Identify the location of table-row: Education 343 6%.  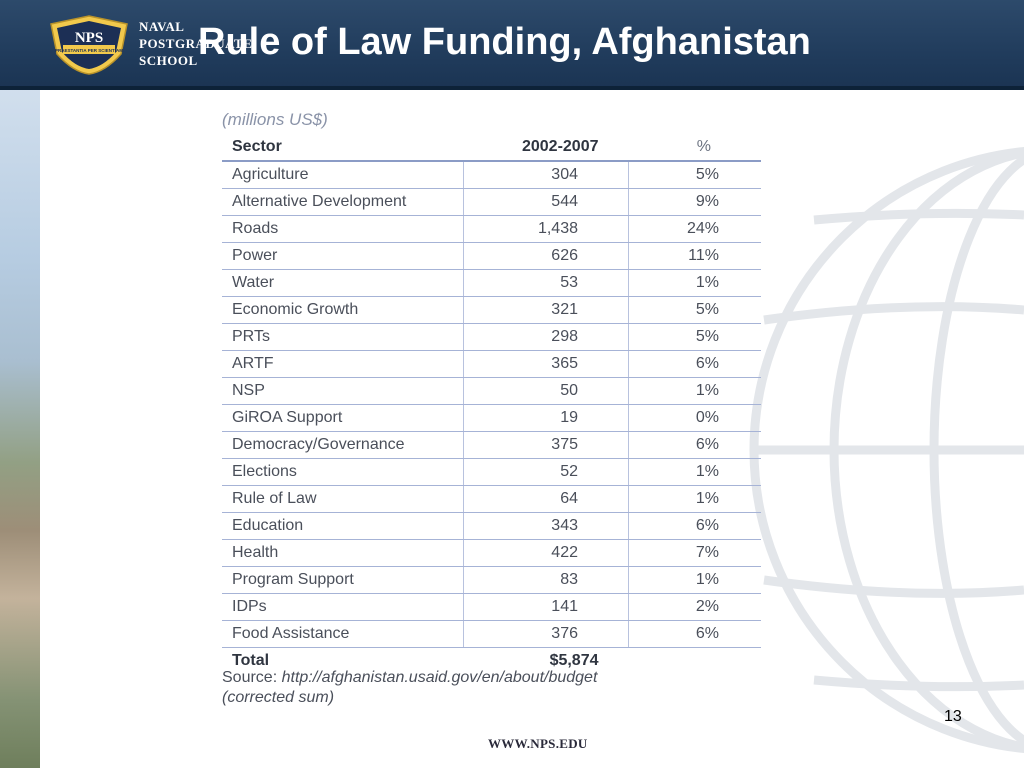
(491, 526).